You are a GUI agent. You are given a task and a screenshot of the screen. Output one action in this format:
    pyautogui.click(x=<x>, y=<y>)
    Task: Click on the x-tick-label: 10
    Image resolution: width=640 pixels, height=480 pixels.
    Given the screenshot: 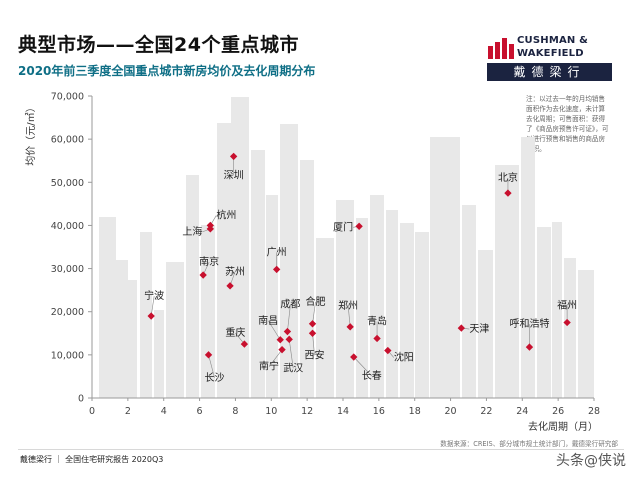 What is the action you would take?
    pyautogui.click(x=271, y=411)
    